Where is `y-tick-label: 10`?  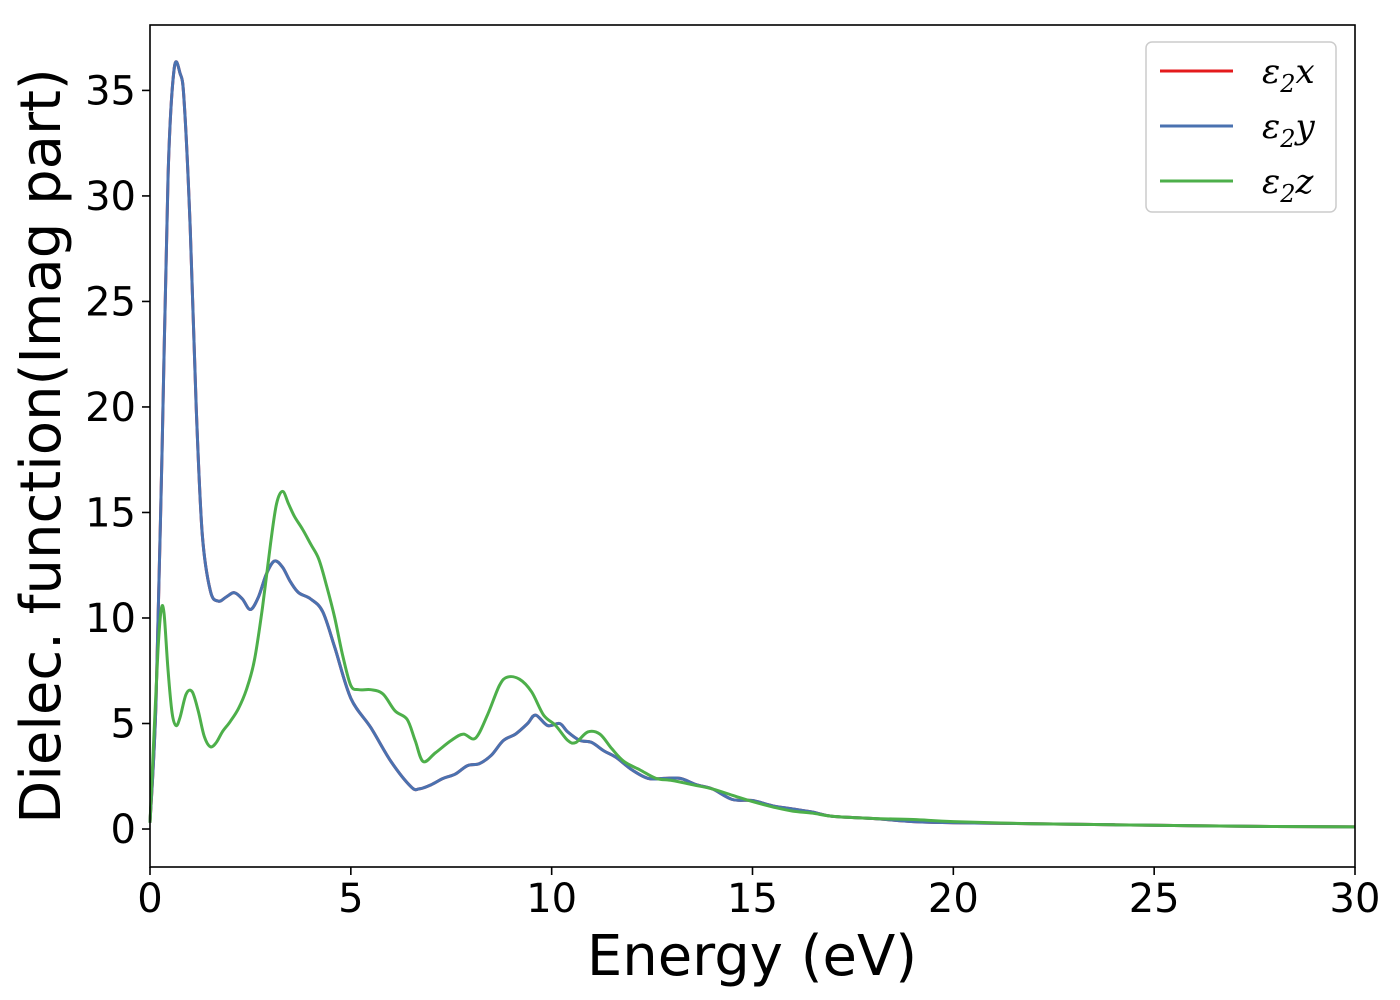
y-tick-label: 10 is located at coordinates (110, 619).